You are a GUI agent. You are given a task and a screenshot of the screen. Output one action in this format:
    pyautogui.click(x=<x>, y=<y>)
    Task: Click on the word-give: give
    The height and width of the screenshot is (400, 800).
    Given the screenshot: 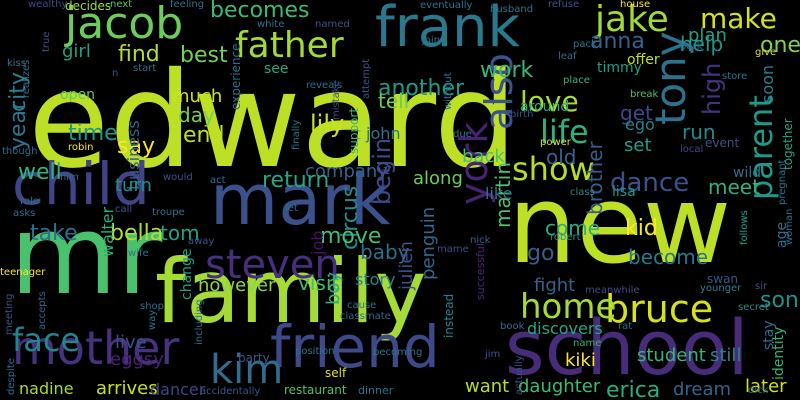 What is the action you would take?
    pyautogui.click(x=766, y=52)
    